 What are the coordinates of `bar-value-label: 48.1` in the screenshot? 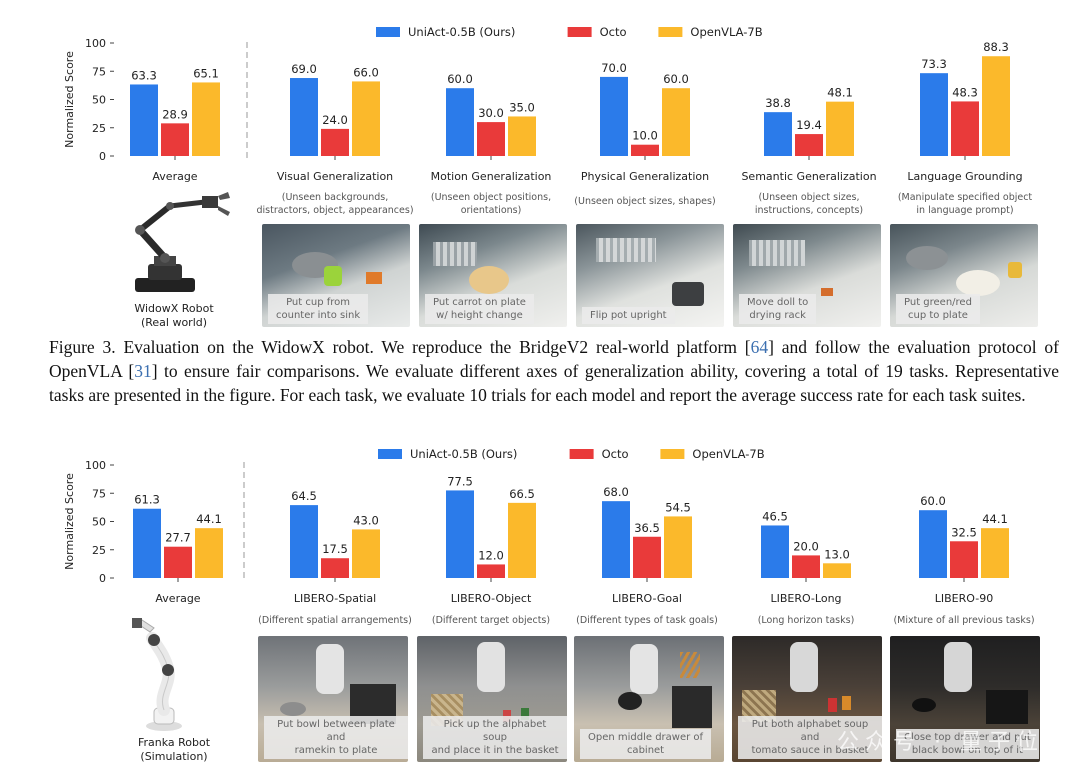 It's located at (840, 93).